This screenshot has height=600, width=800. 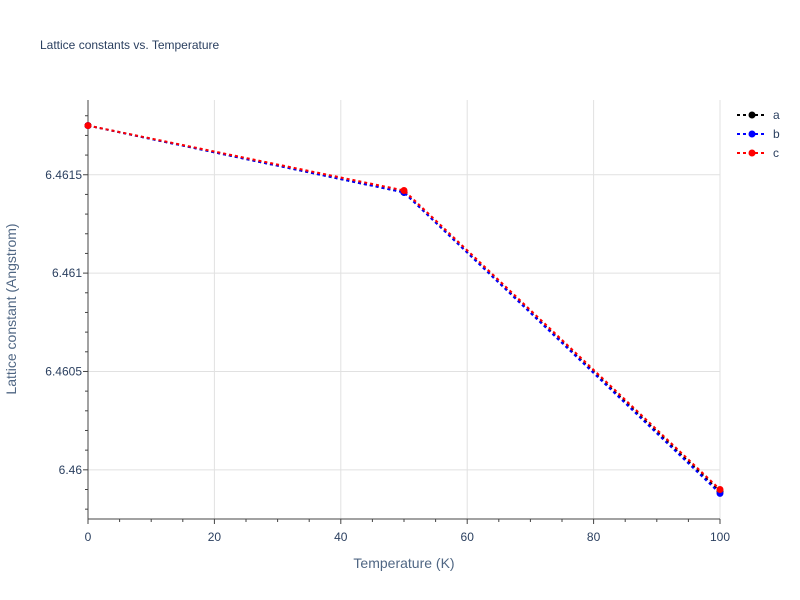 What do you see at coordinates (752, 115) in the screenshot?
I see `legend-marker-a` at bounding box center [752, 115].